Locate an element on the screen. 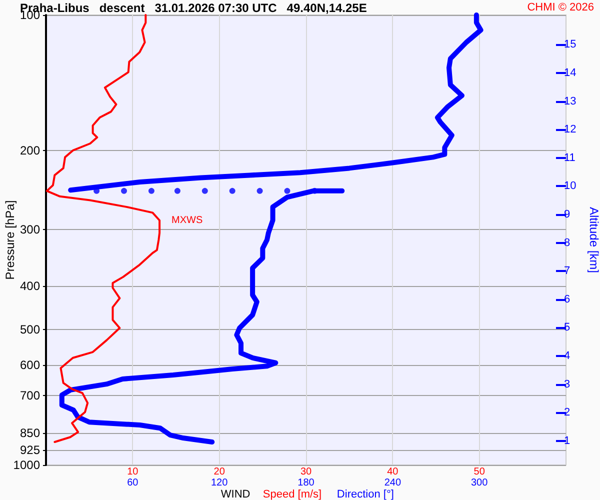  x-tick-label: 20 is located at coordinates (220, 472).